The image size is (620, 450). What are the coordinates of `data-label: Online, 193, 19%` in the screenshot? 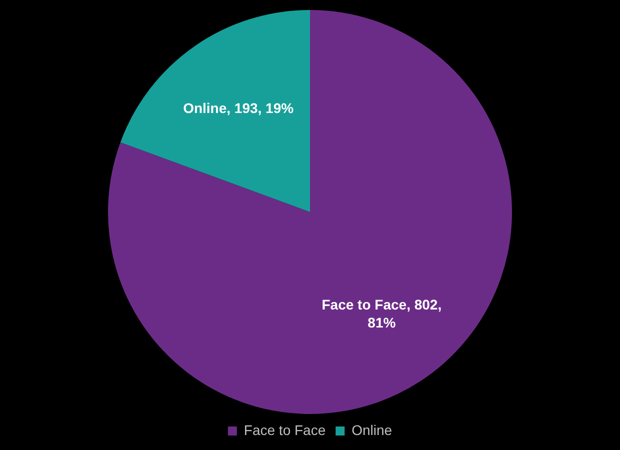 It's located at (238, 108).